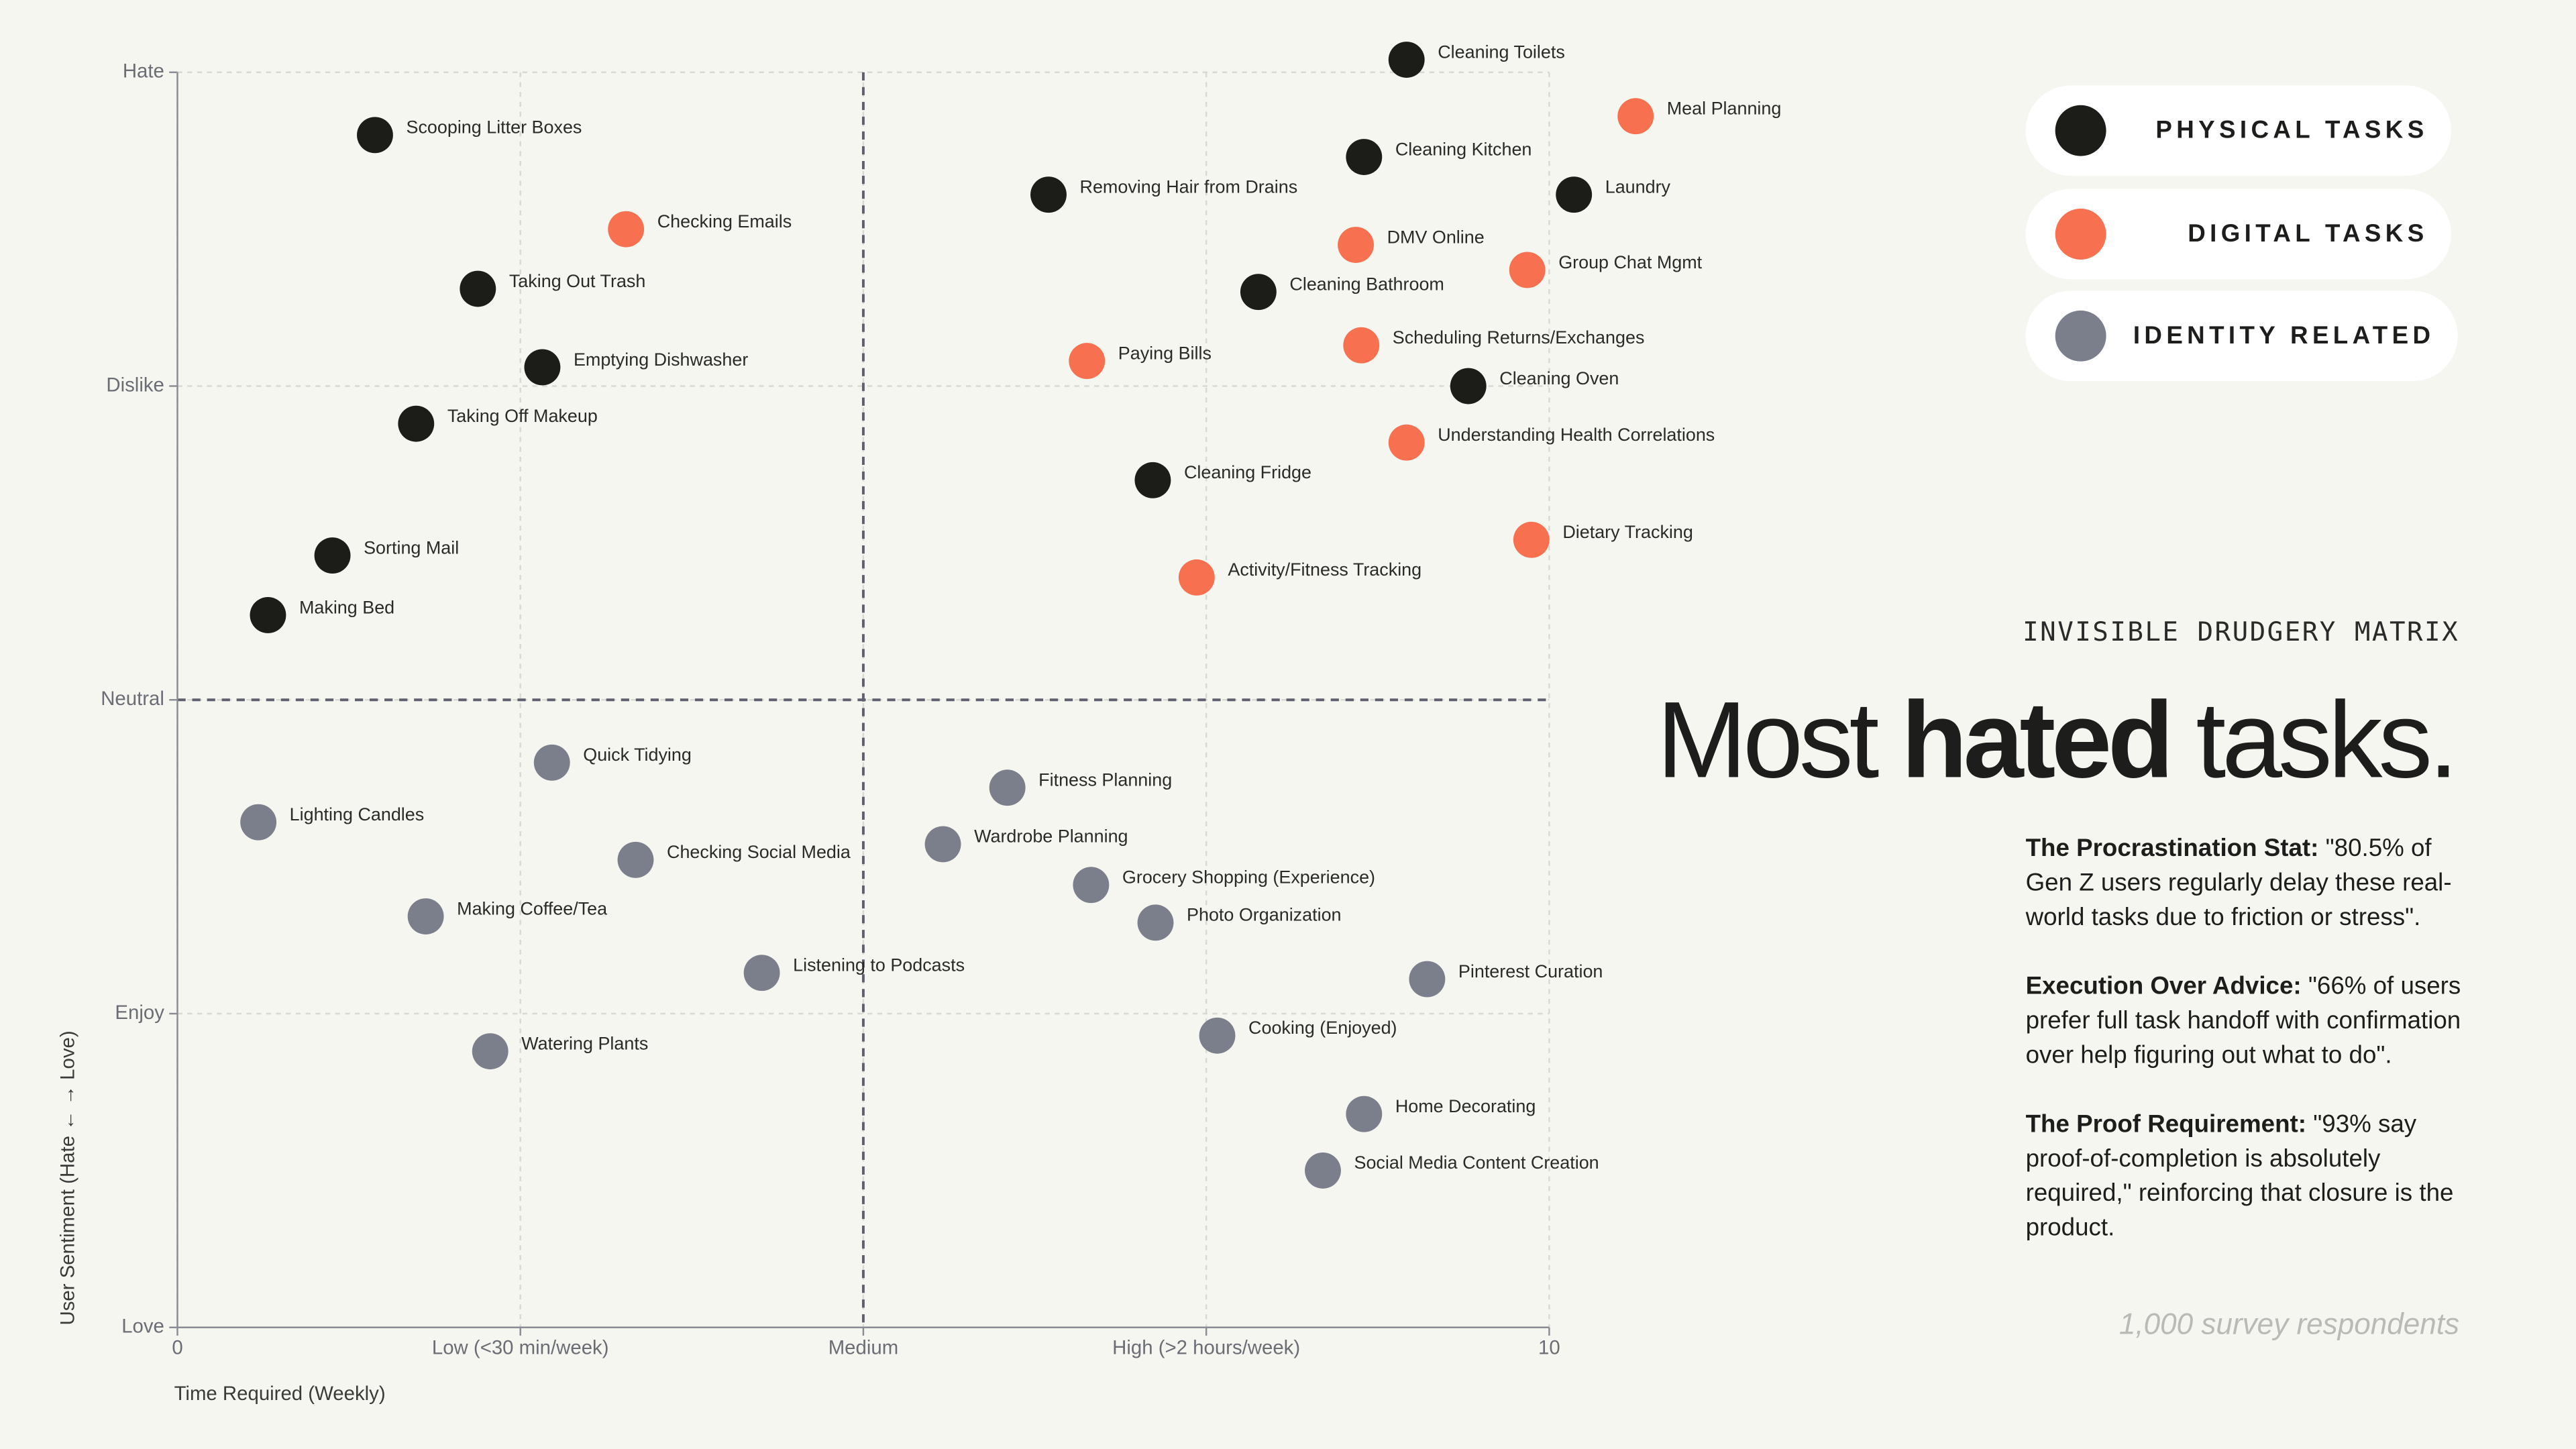  I want to click on point-label: Watering Plants, so click(584, 1043).